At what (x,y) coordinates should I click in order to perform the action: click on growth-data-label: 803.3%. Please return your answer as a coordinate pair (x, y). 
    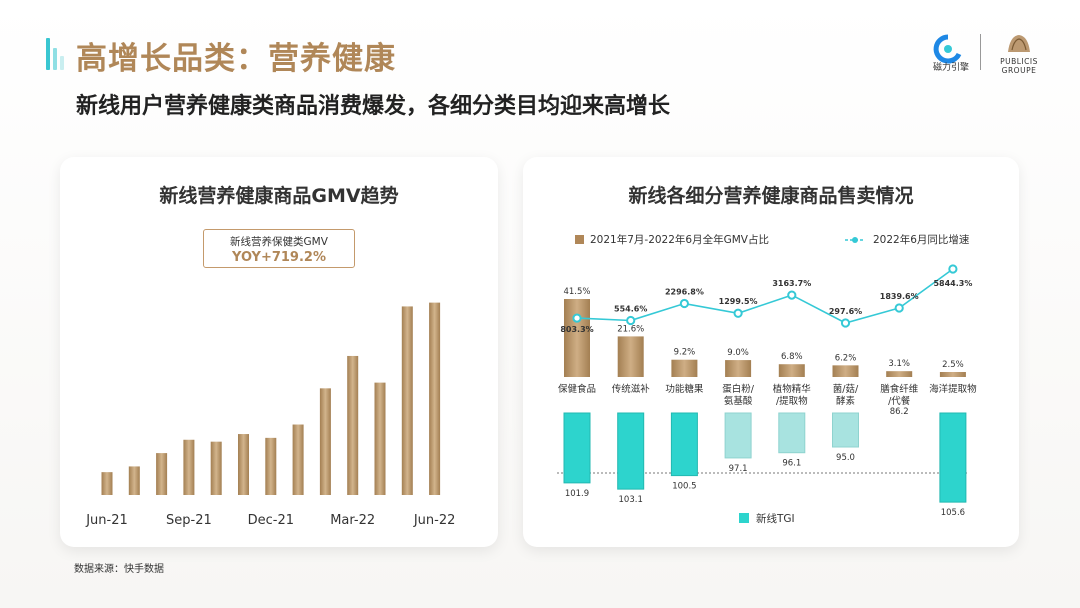
    Looking at the image, I should click on (576, 329).